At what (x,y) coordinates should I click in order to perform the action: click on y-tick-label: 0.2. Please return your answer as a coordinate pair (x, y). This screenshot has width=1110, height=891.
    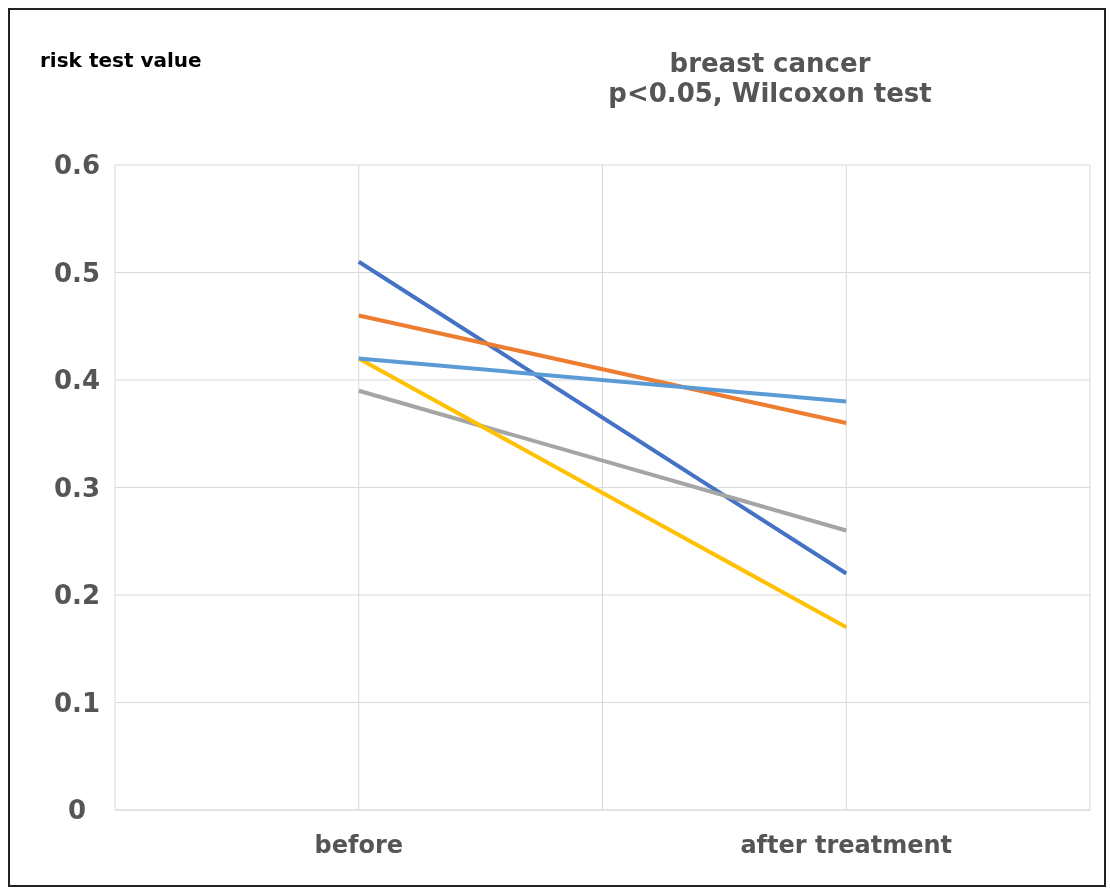
    Looking at the image, I should click on (77, 595).